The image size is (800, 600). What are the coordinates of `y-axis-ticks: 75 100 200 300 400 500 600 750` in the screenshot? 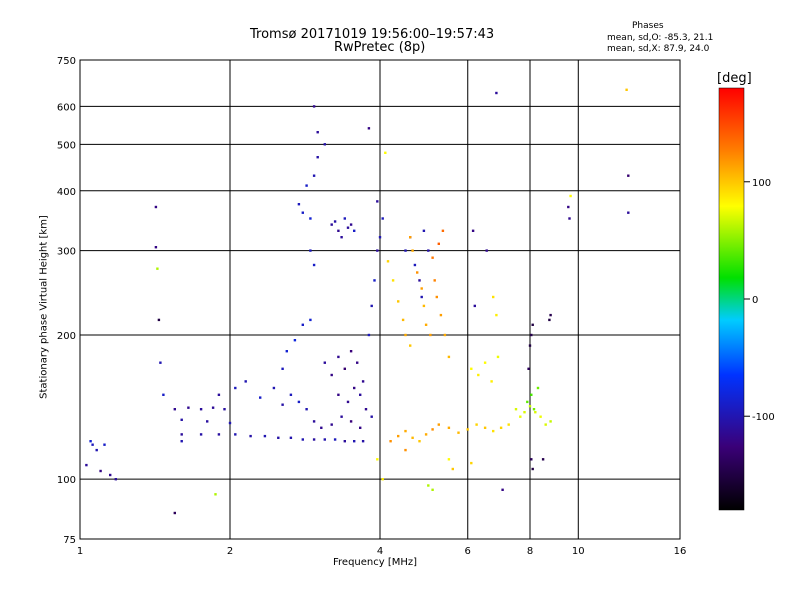 It's located at (66, 301).